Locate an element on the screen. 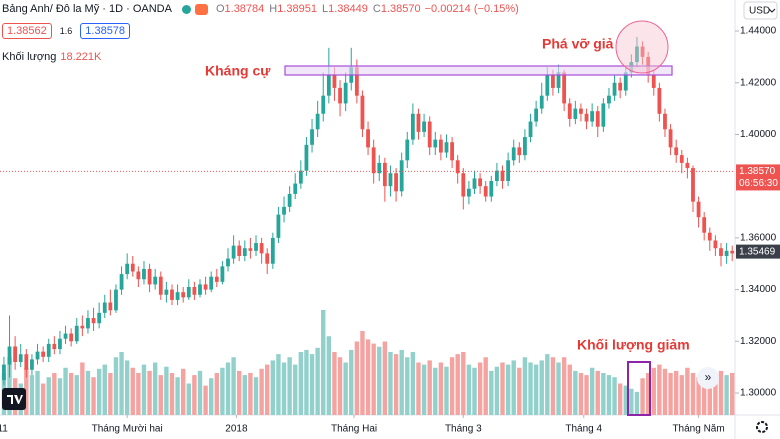  ohlc-key: C is located at coordinates (376, 9).